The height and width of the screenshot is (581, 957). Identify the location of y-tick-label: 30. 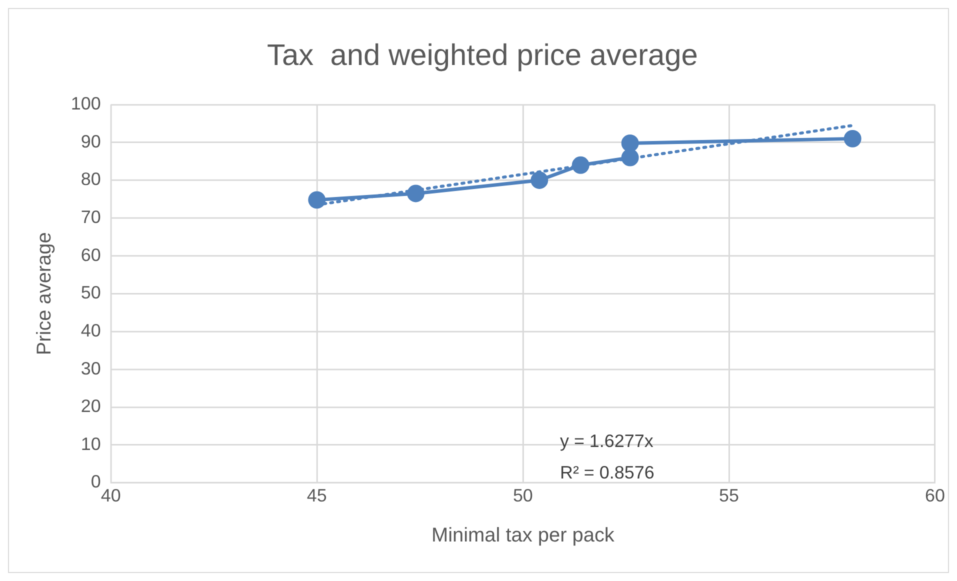
(90, 368).